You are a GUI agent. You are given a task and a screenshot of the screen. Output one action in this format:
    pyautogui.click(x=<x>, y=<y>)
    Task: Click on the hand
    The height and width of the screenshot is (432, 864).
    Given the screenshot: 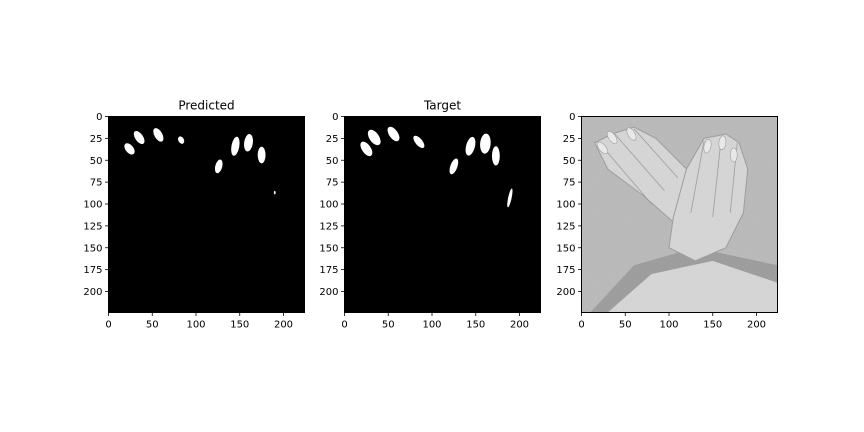 What is the action you would take?
    pyautogui.click(x=708, y=197)
    